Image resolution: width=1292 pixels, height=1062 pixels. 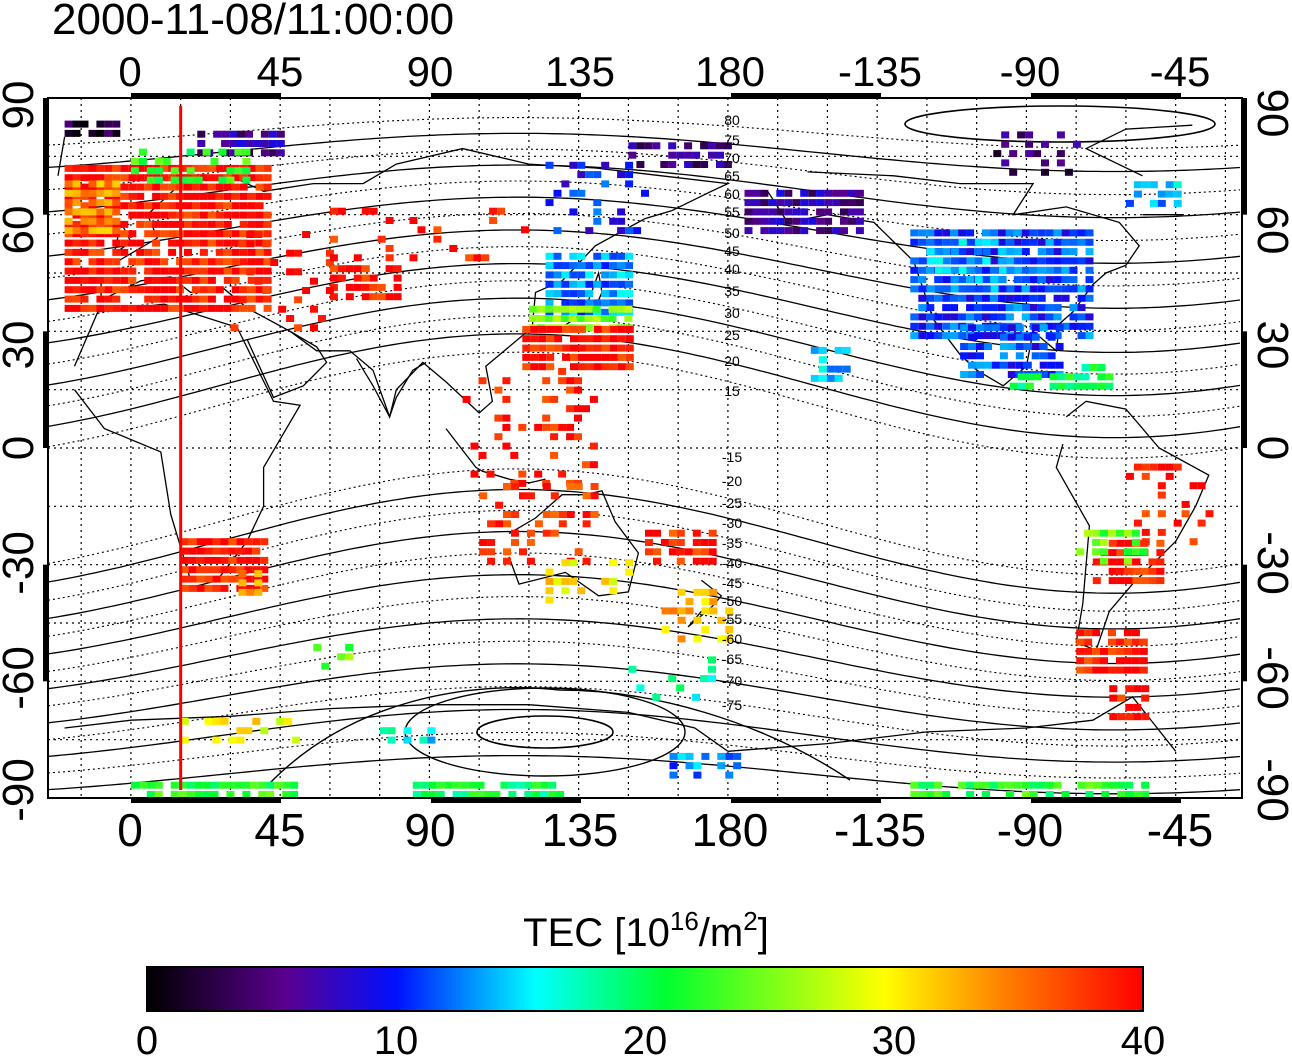 I want to click on contour-label: -75, so click(x=732, y=705).